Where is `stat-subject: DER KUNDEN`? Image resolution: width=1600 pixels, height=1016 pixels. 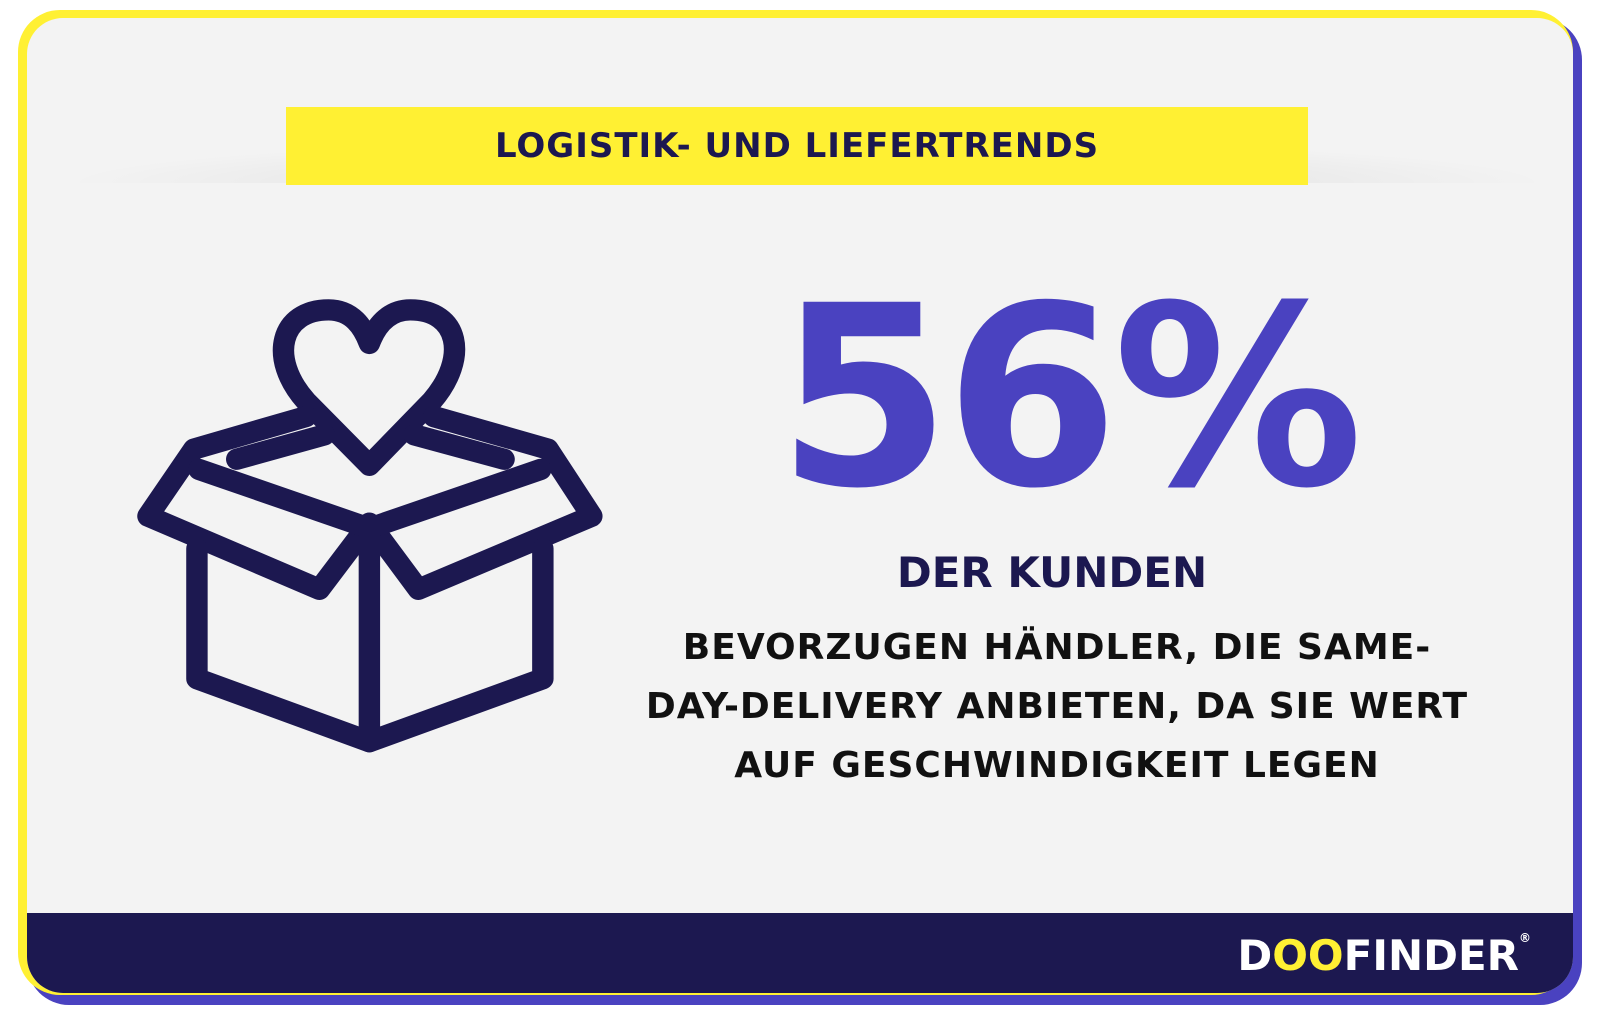 stat-subject: DER KUNDEN is located at coordinates (1052, 572).